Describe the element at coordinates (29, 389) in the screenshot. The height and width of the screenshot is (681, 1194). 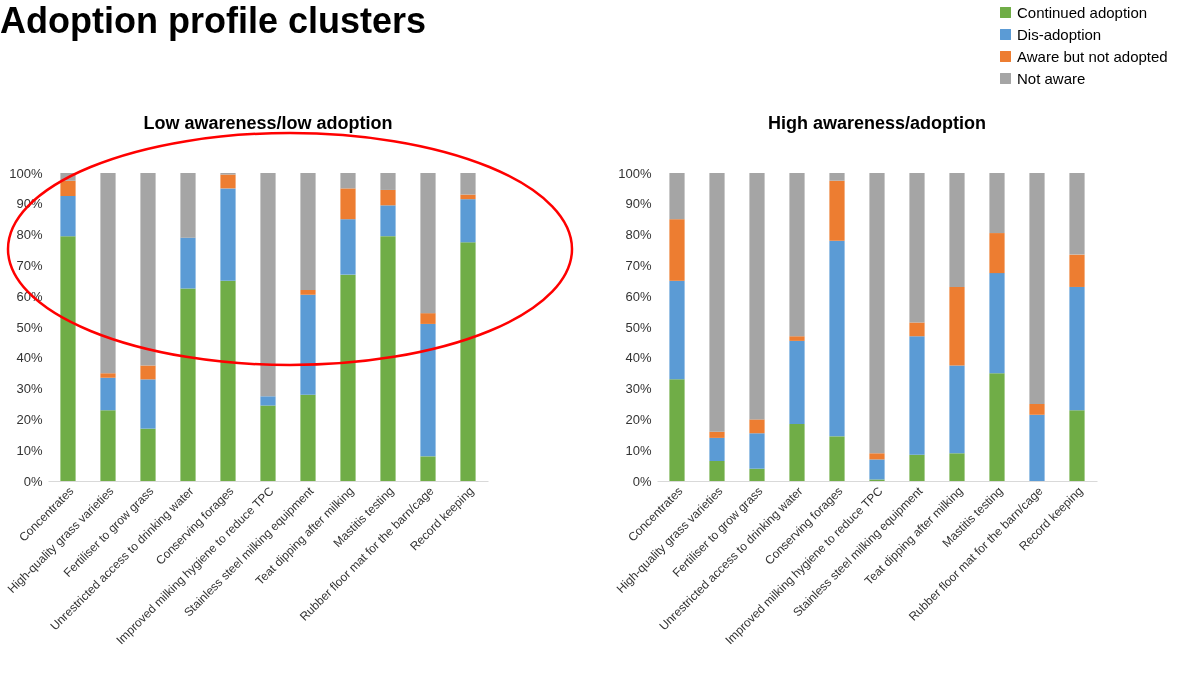
I see `y-tick-label: 30%` at that location.